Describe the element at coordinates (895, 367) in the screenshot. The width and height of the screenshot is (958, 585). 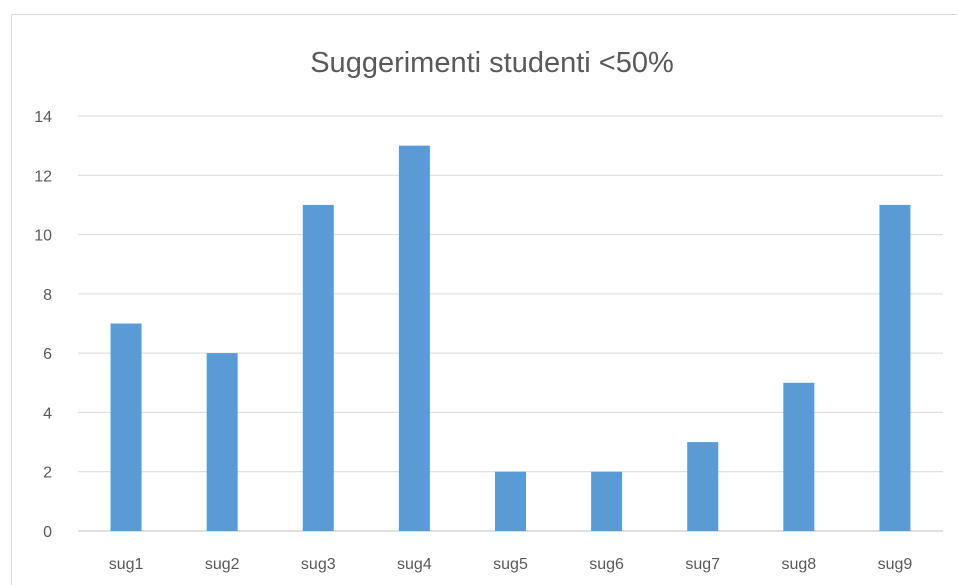
I see `bar-sug9` at that location.